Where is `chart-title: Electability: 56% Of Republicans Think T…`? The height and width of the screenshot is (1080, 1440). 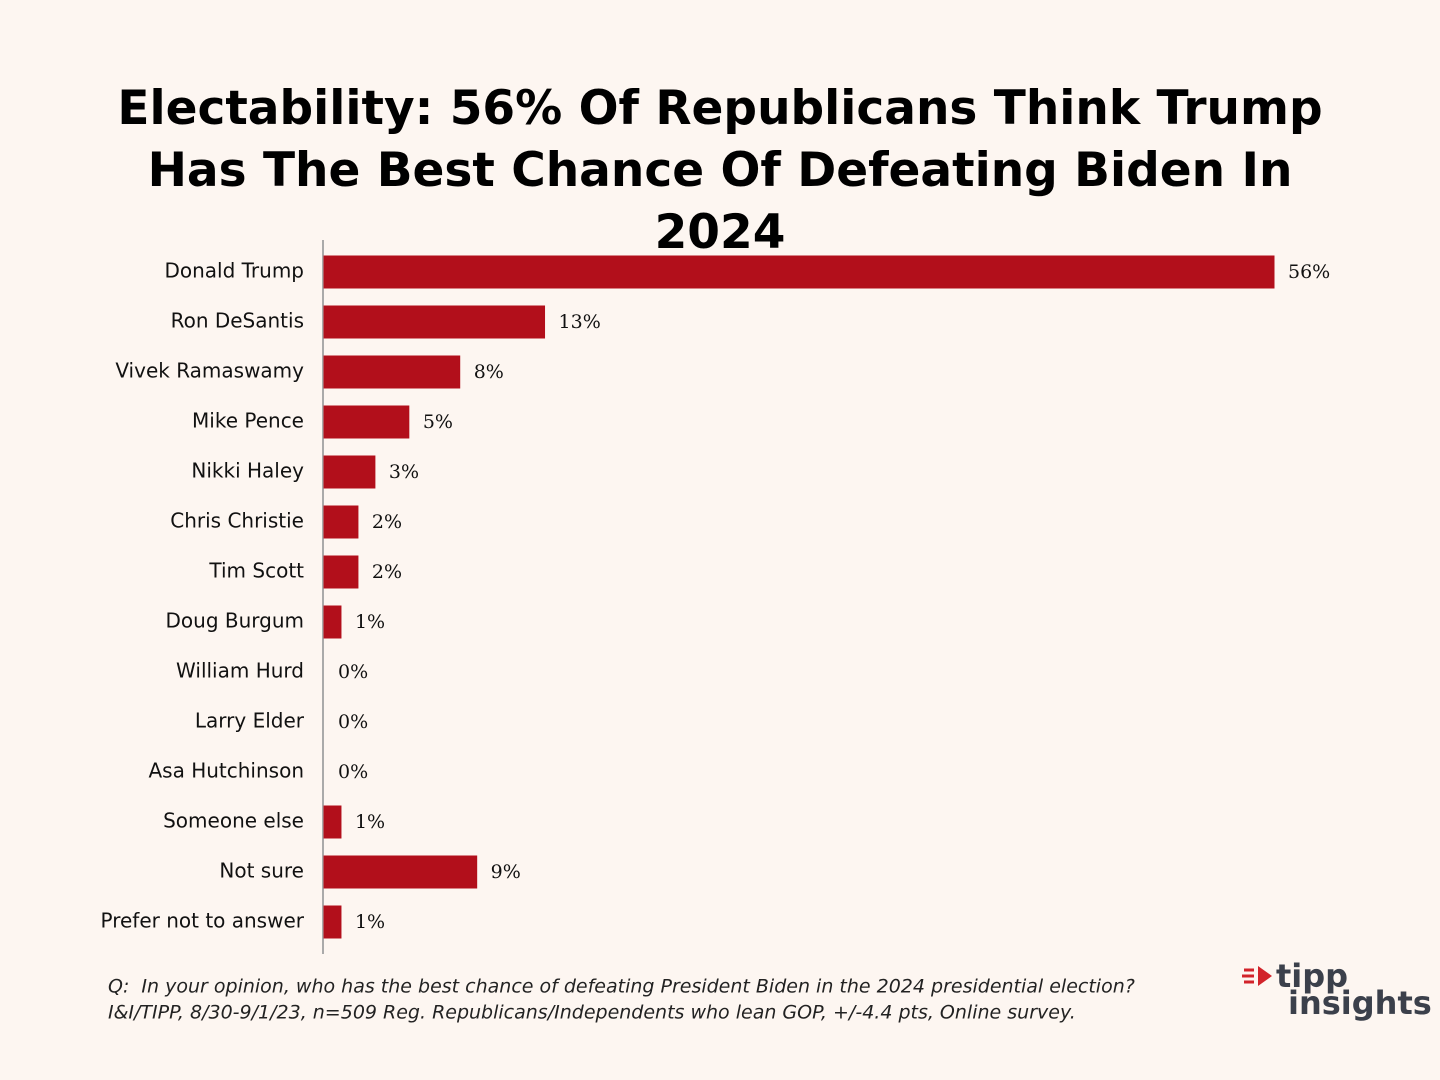 chart-title: Electability: 56% Of Republicans Think T… is located at coordinates (720, 170).